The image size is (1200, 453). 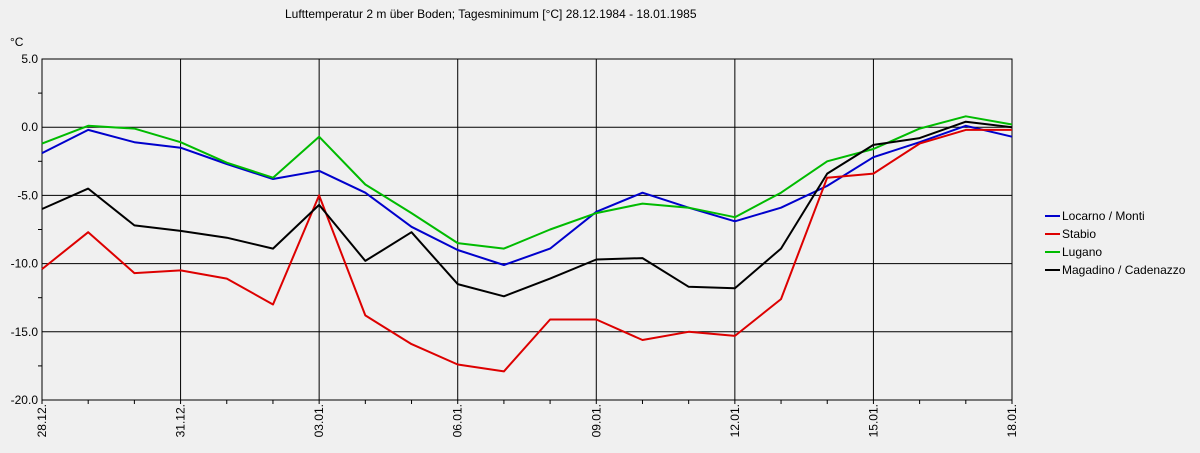 What do you see at coordinates (42, 420) in the screenshot?
I see `x-tick-label: 28.12.` at bounding box center [42, 420].